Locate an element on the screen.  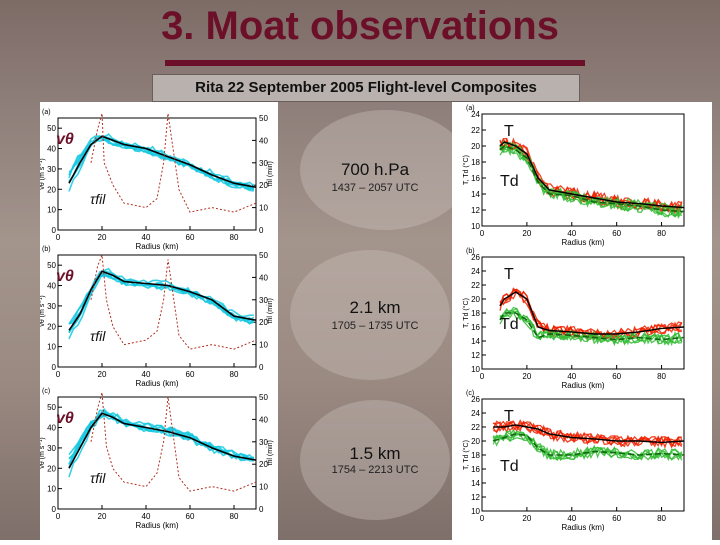
y-tick-label-right-1: 10 is located at coordinates (475, 369).